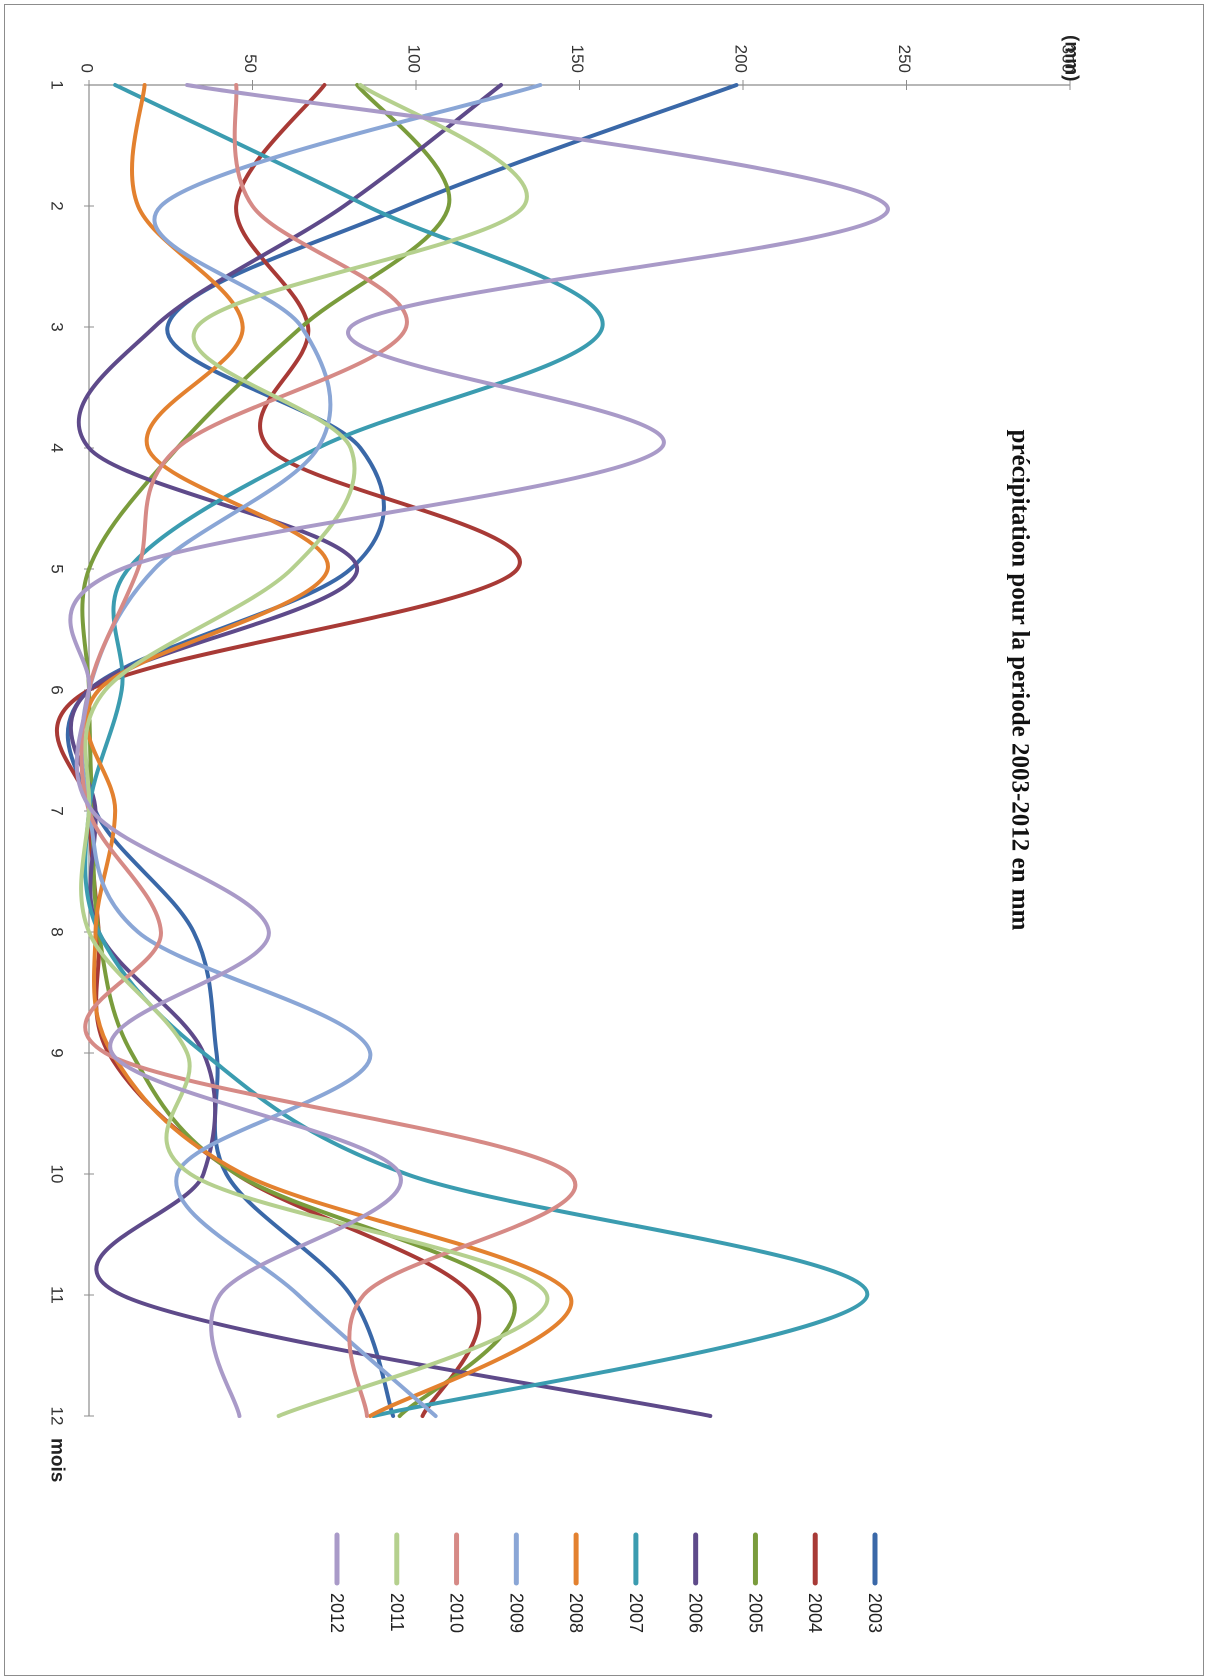 The width and height of the screenshot is (1210, 1680). What do you see at coordinates (57, 205) in the screenshot?
I see `month-tick-label: 2` at bounding box center [57, 205].